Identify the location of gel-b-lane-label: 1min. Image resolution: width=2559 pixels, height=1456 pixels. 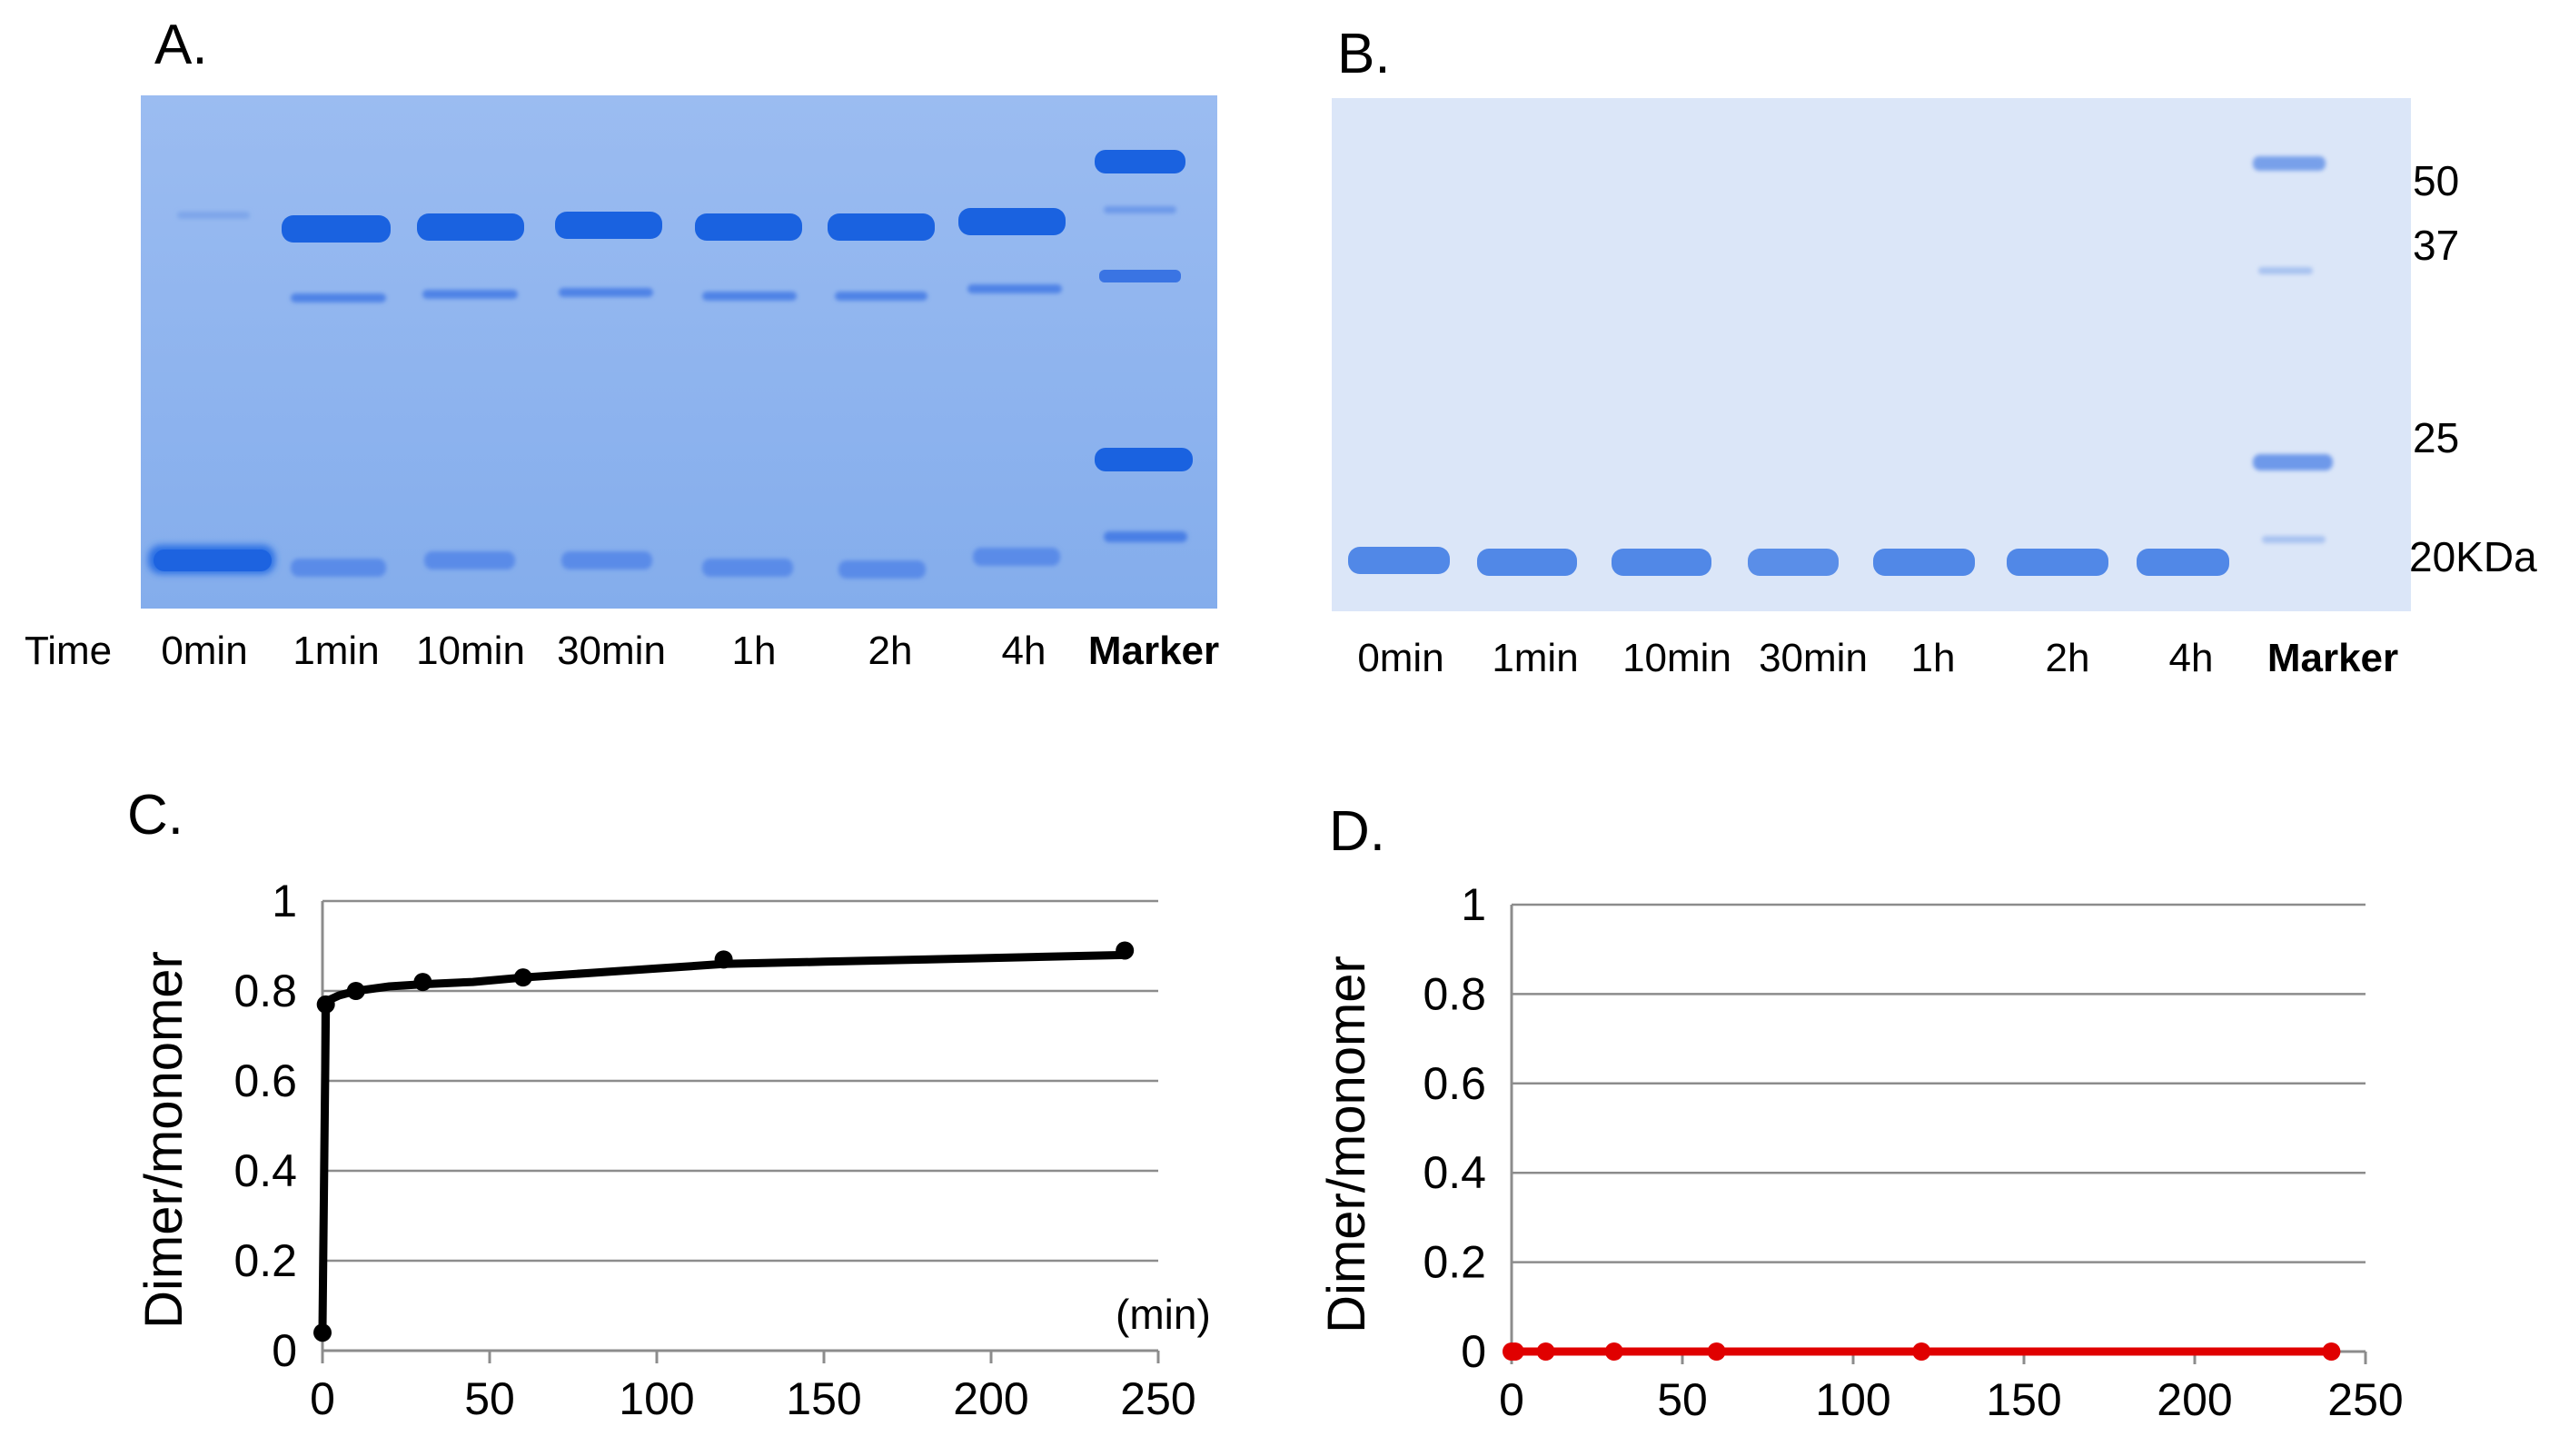
(1535, 658).